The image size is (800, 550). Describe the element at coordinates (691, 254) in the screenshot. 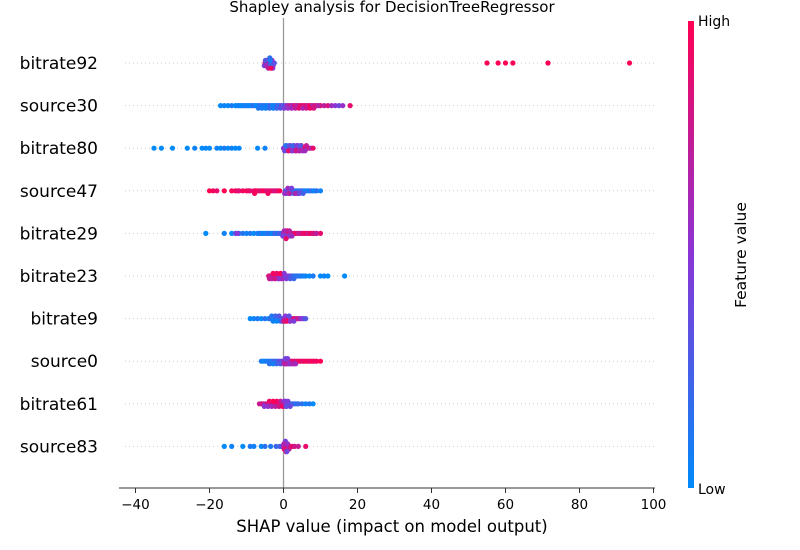

I see `colorbar` at that location.